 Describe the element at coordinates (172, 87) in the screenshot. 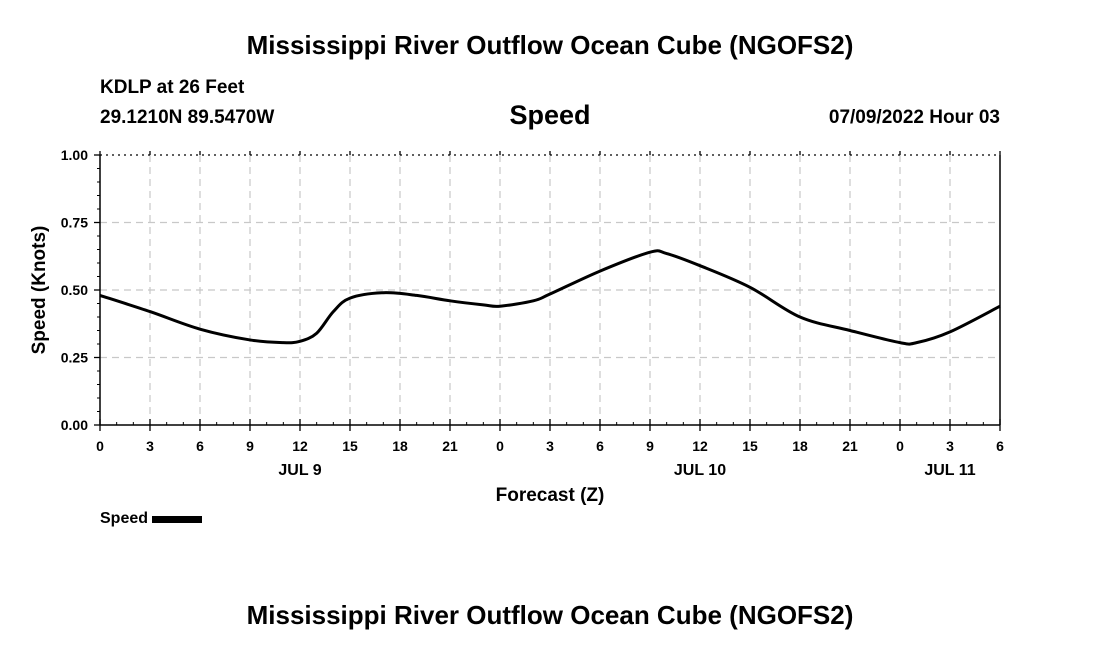

I see `station-label: KDLP at 26 Feet` at that location.